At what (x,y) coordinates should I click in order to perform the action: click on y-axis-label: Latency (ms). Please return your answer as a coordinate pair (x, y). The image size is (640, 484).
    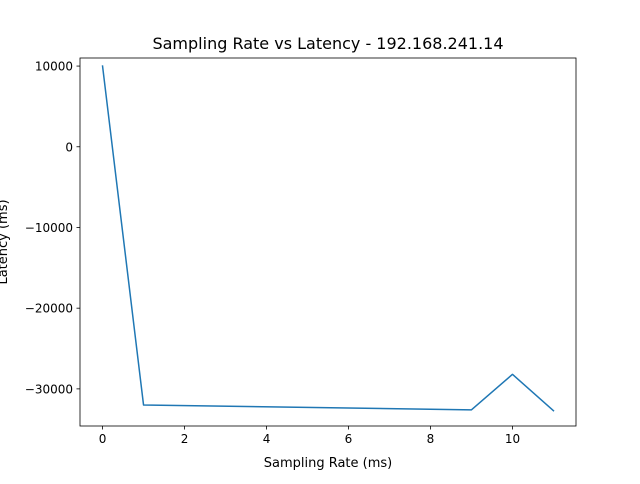
    Looking at the image, I should click on (5, 241).